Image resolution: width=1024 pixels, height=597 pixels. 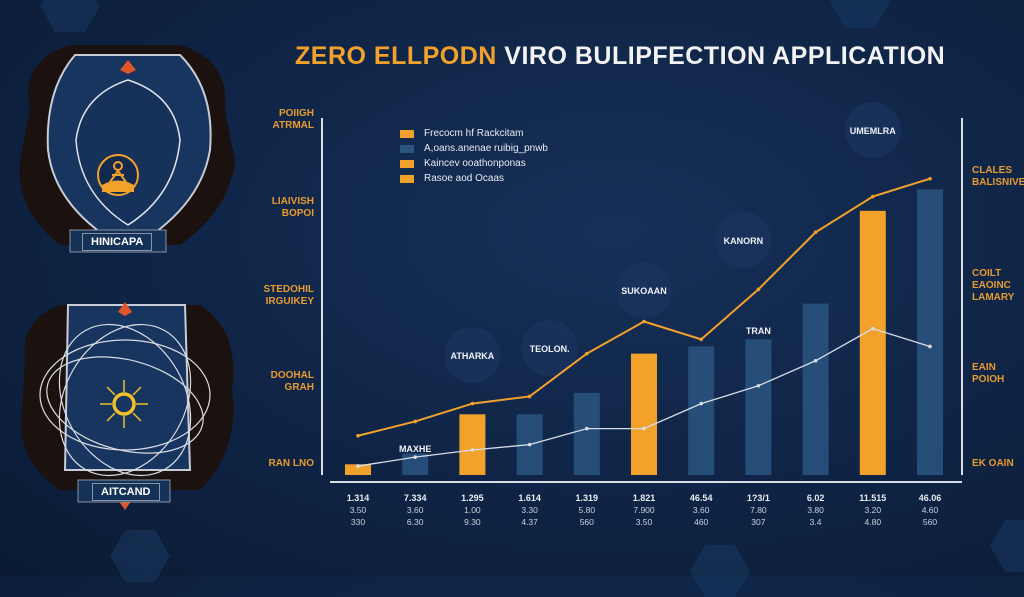 I want to click on tick-sub: 3.80, so click(x=815, y=510).